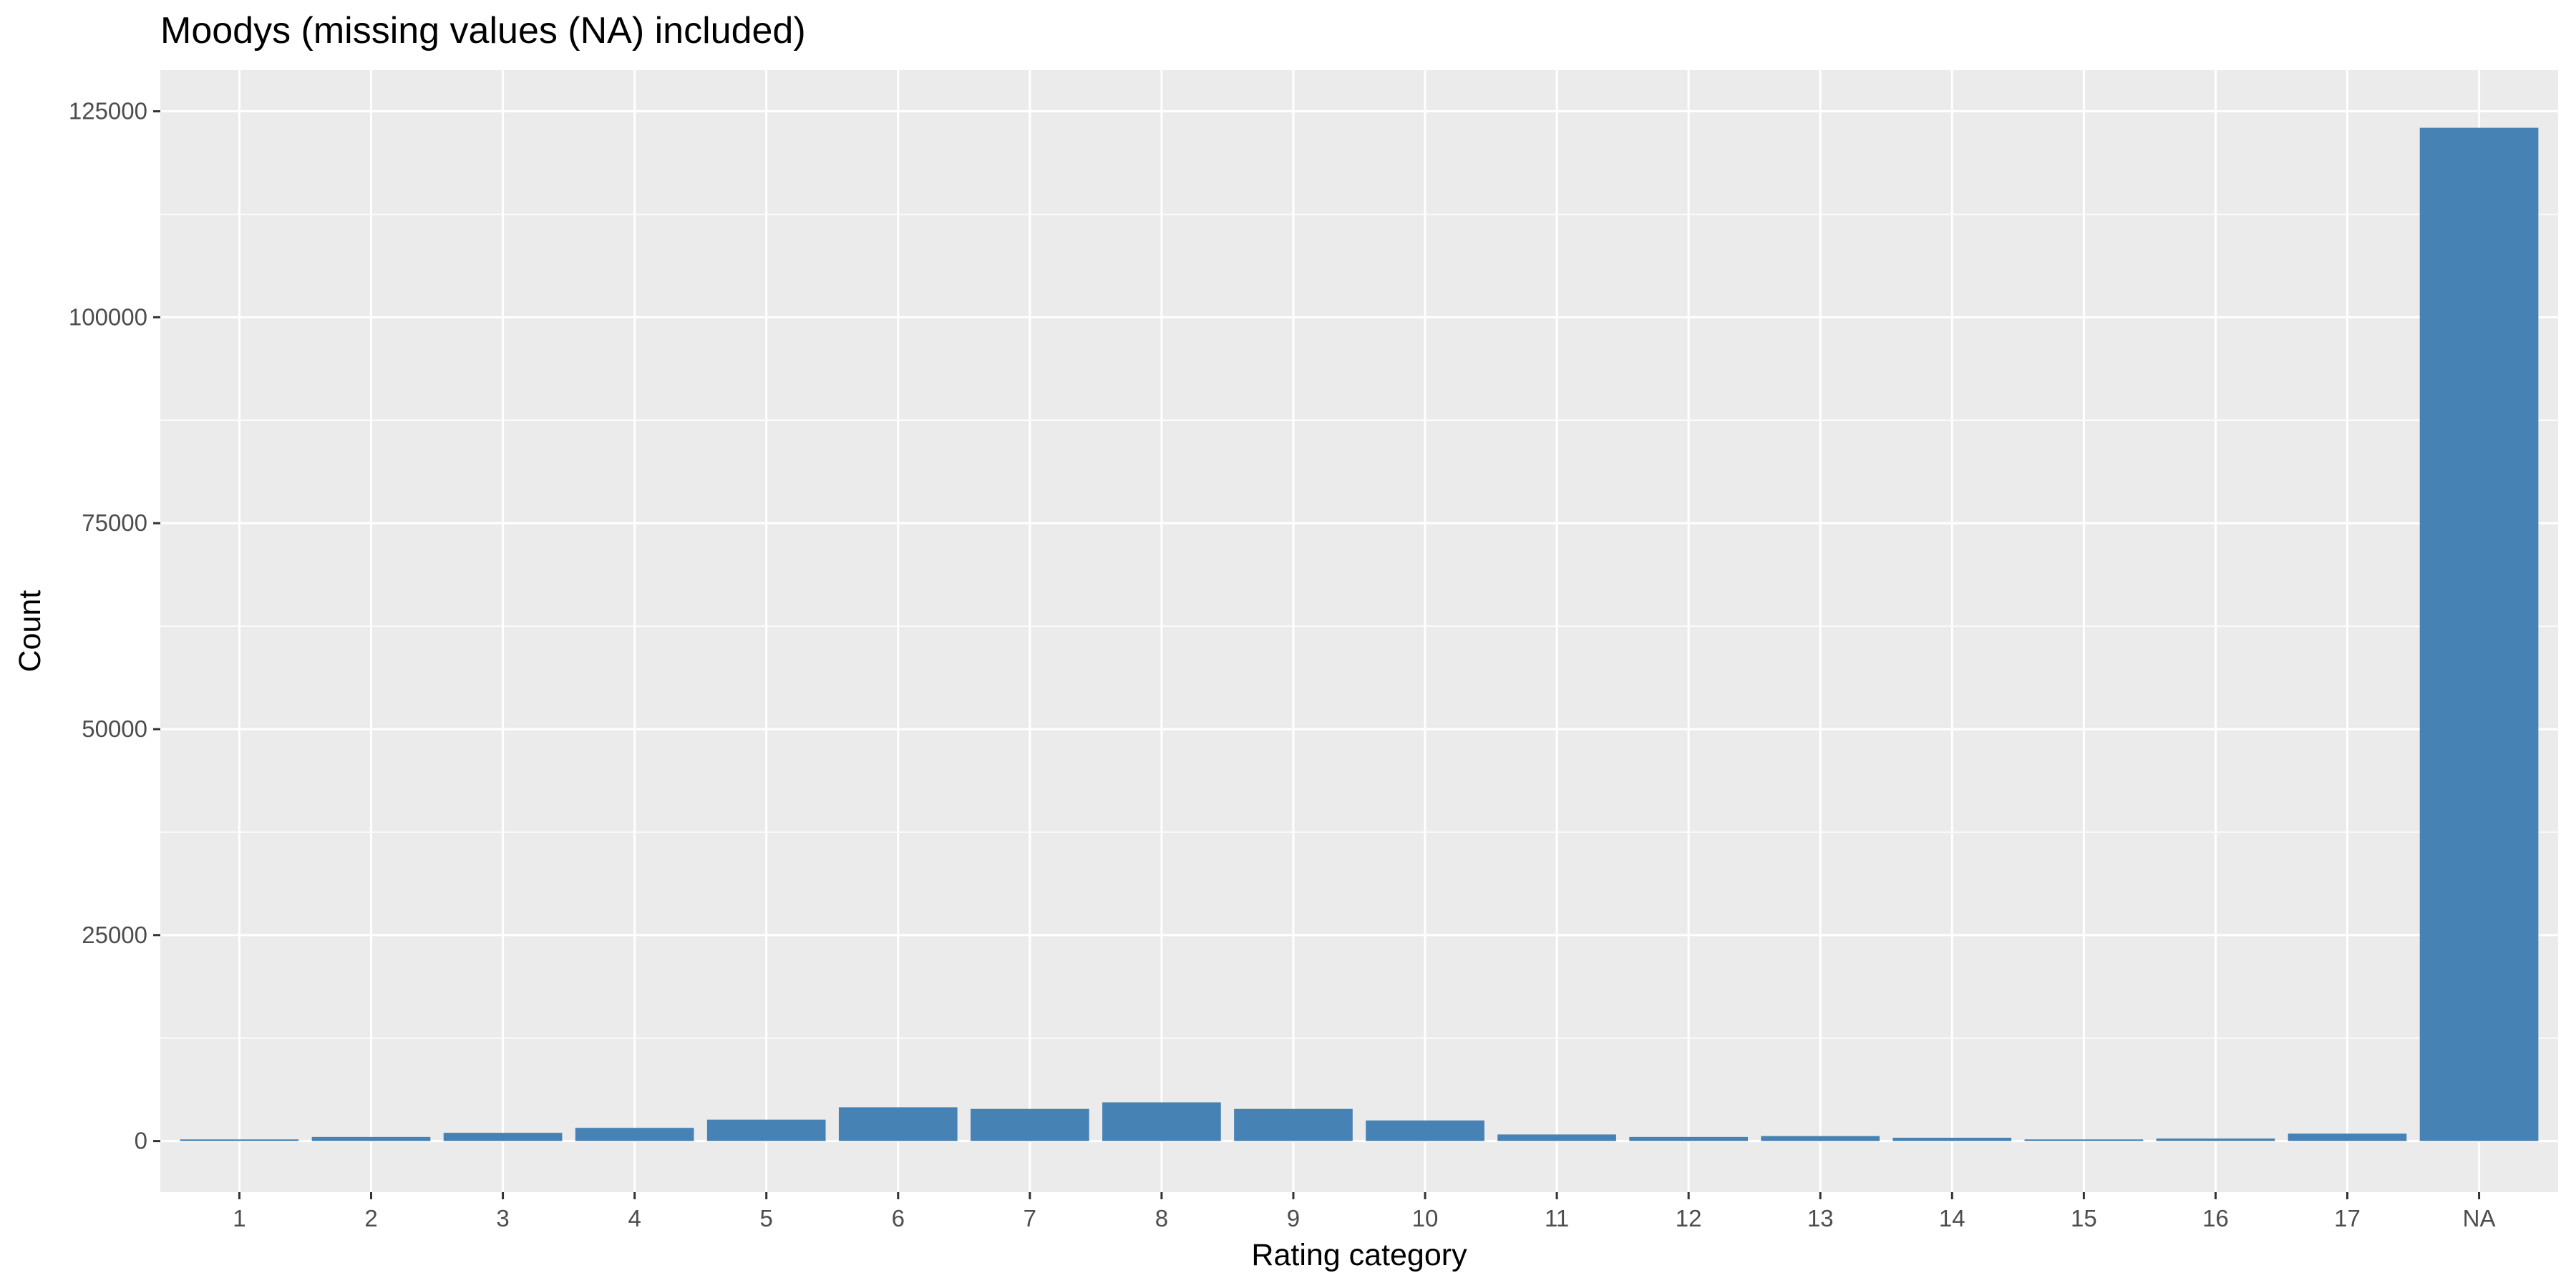 The height and width of the screenshot is (1288, 2576). I want to click on y-tick-label: 125000, so click(108, 111).